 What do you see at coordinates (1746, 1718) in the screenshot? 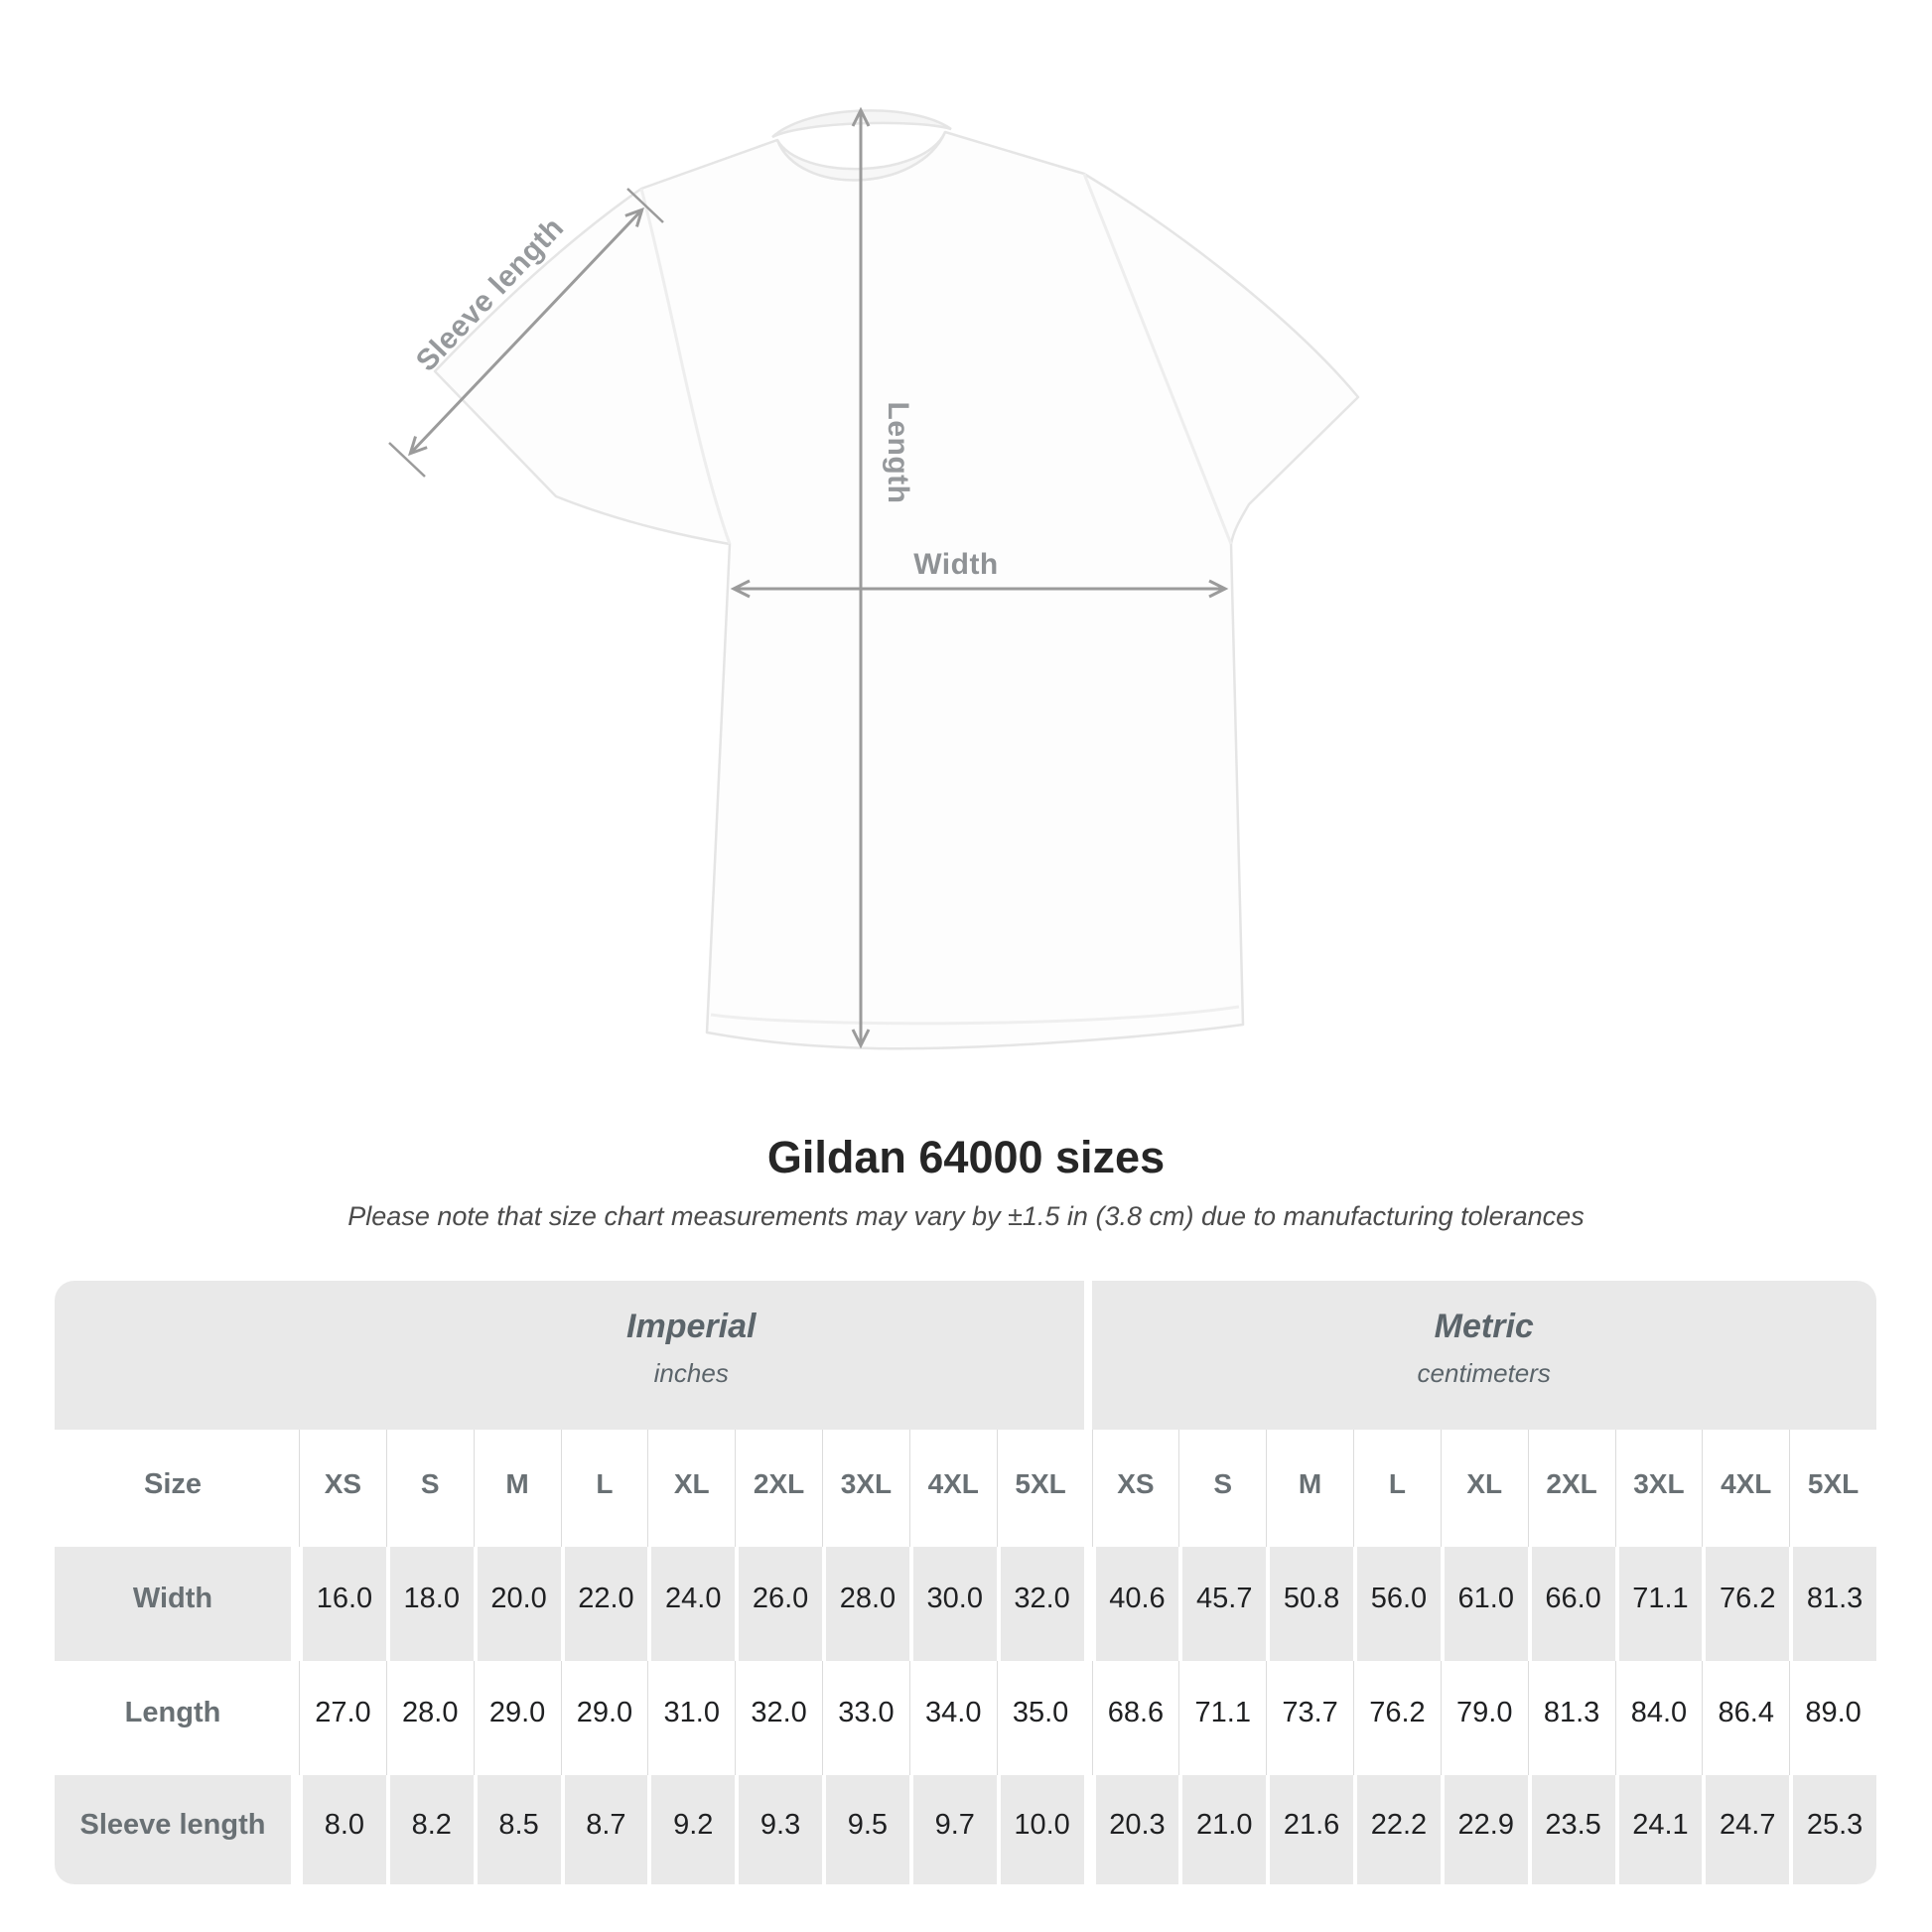
I see `table-cell: 86.4` at bounding box center [1746, 1718].